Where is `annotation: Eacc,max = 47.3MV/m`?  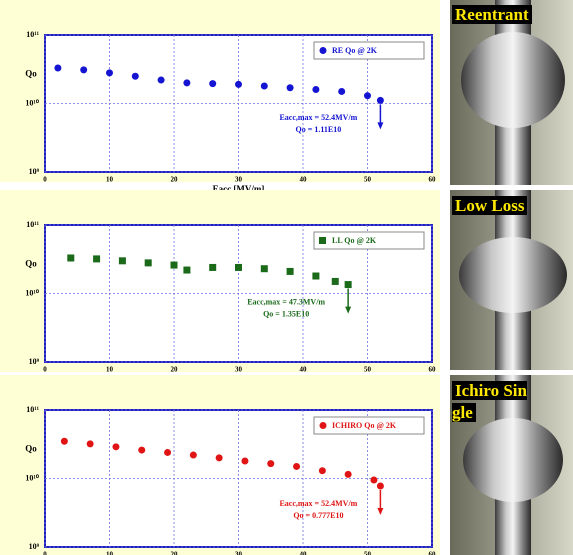 annotation: Eacc,max = 47.3MV/m is located at coordinates (286, 301).